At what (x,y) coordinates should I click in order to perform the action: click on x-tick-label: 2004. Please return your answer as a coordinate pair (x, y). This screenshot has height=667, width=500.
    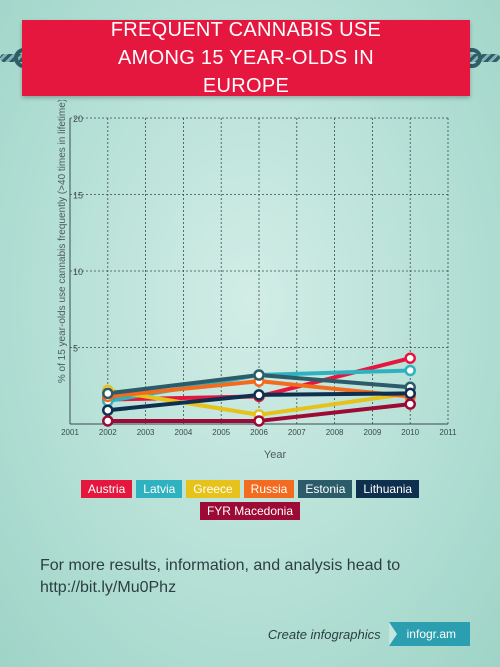
    Looking at the image, I should click on (184, 432).